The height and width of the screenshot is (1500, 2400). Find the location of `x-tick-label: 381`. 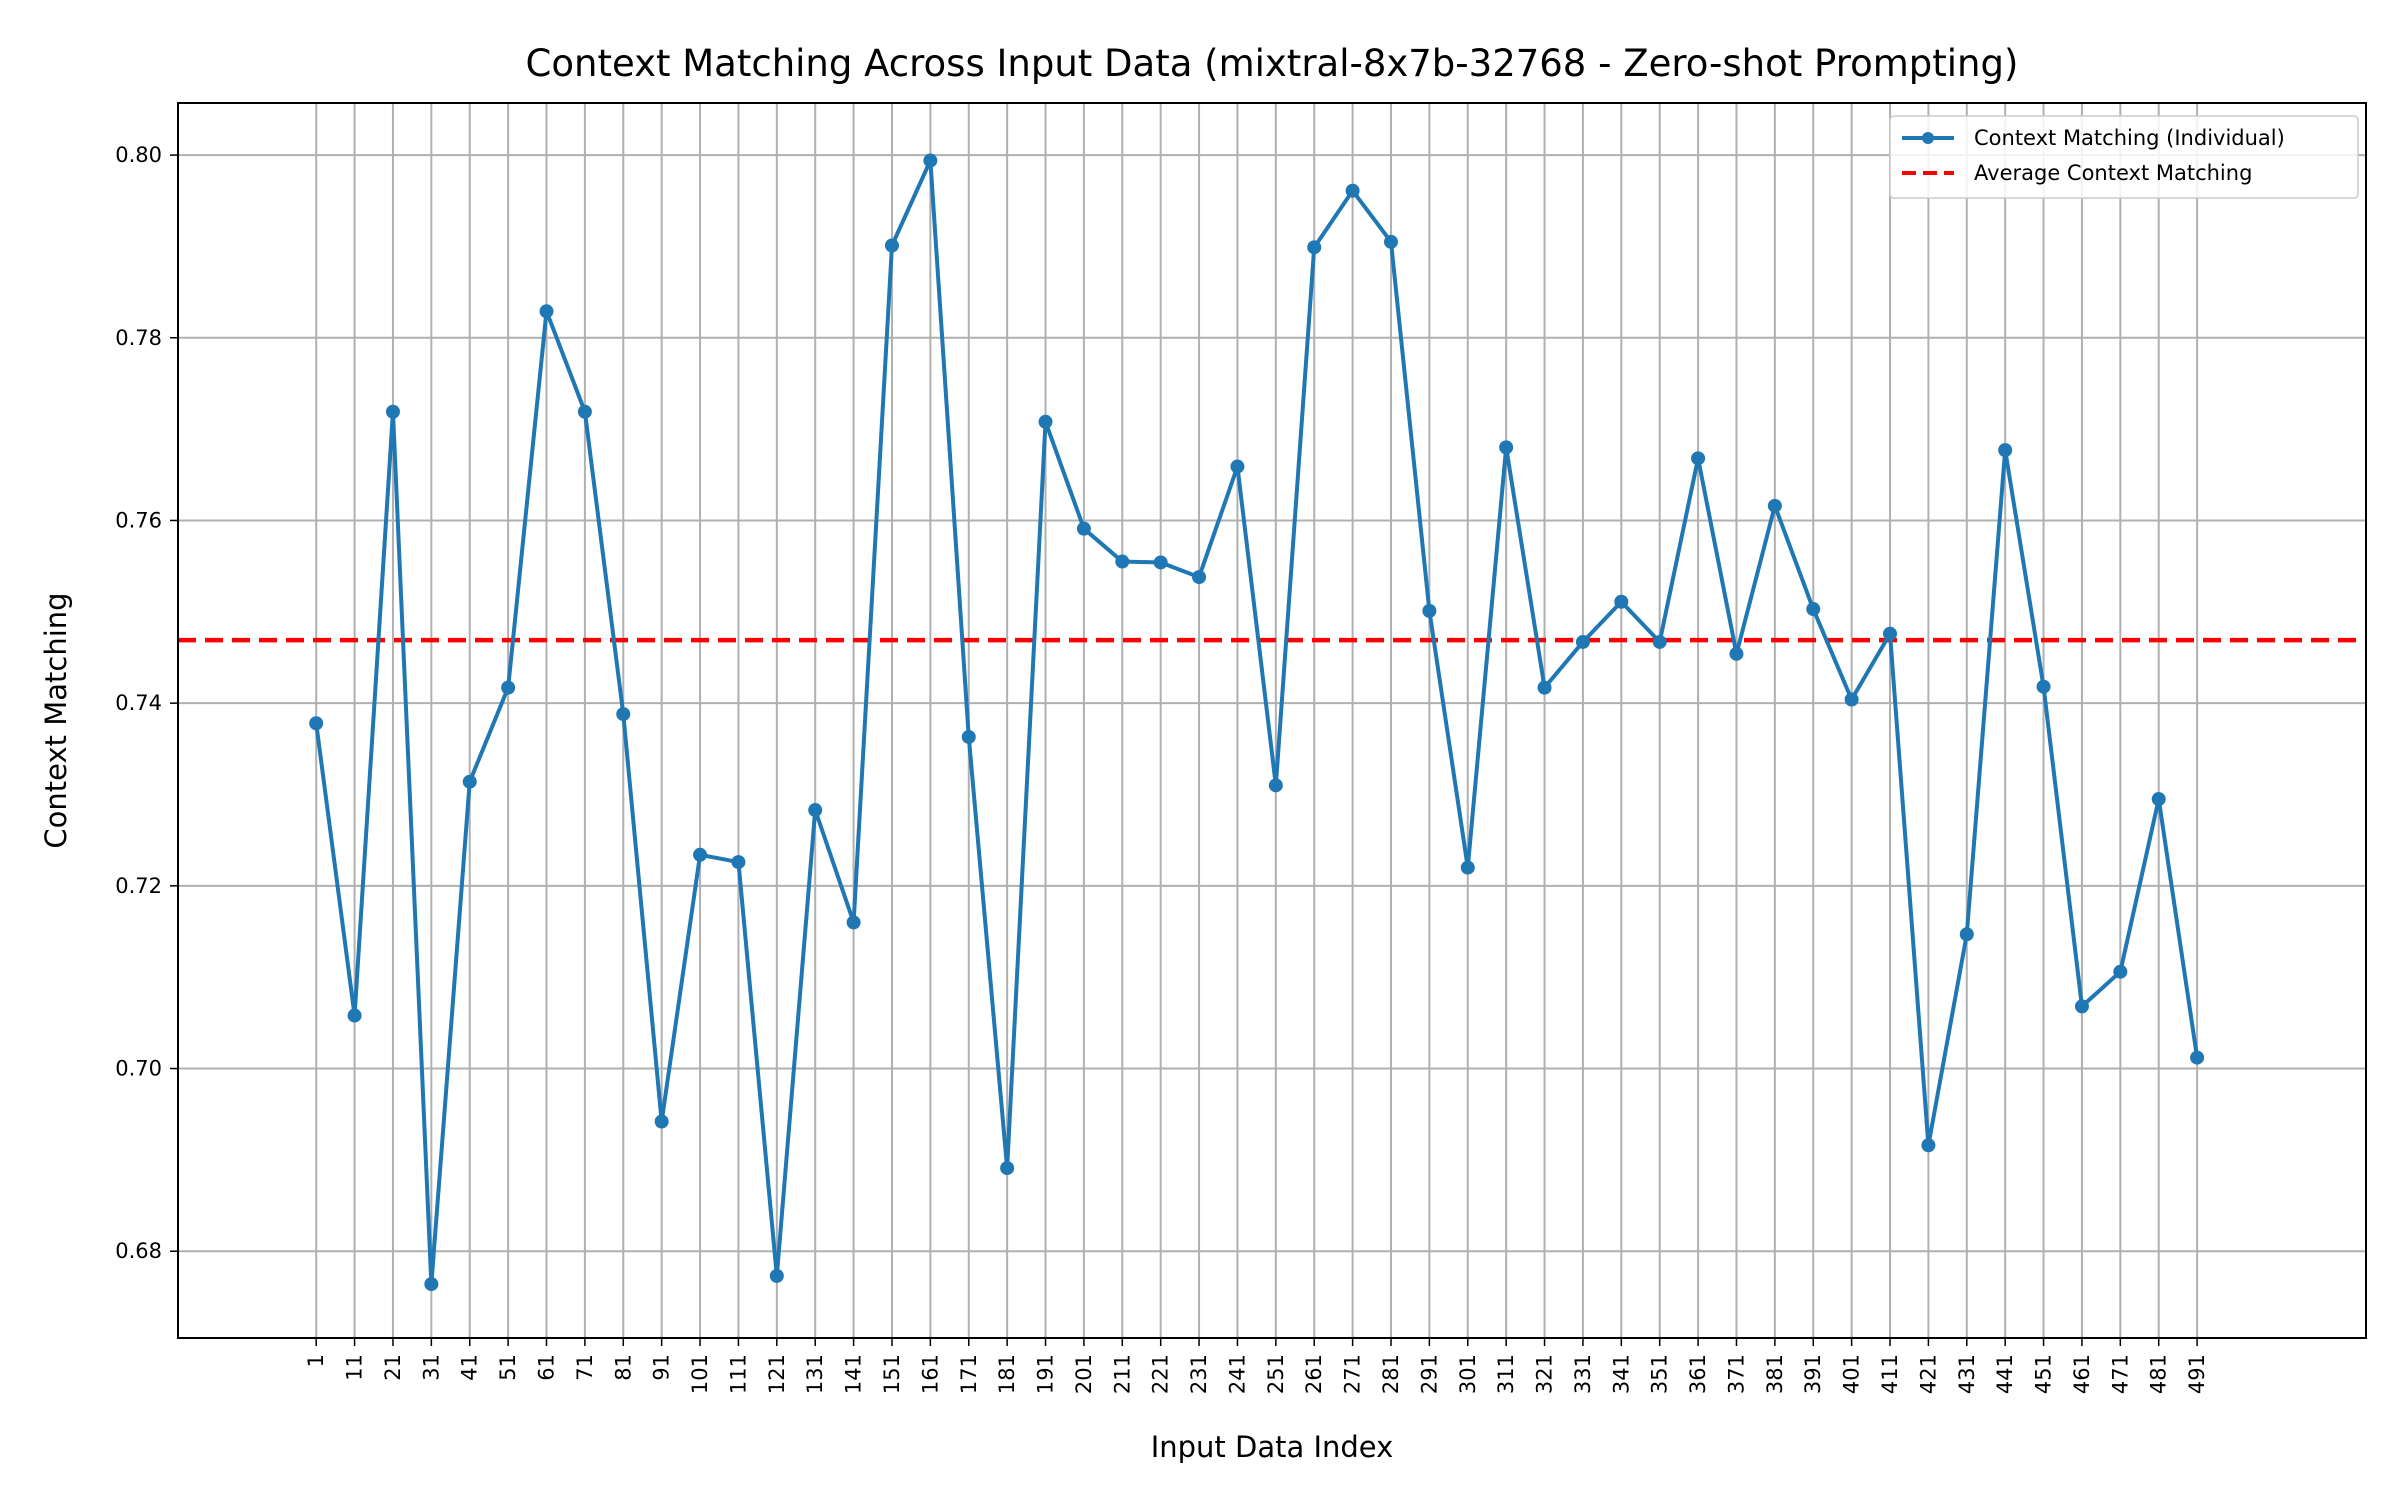

x-tick-label: 381 is located at coordinates (1775, 1374).